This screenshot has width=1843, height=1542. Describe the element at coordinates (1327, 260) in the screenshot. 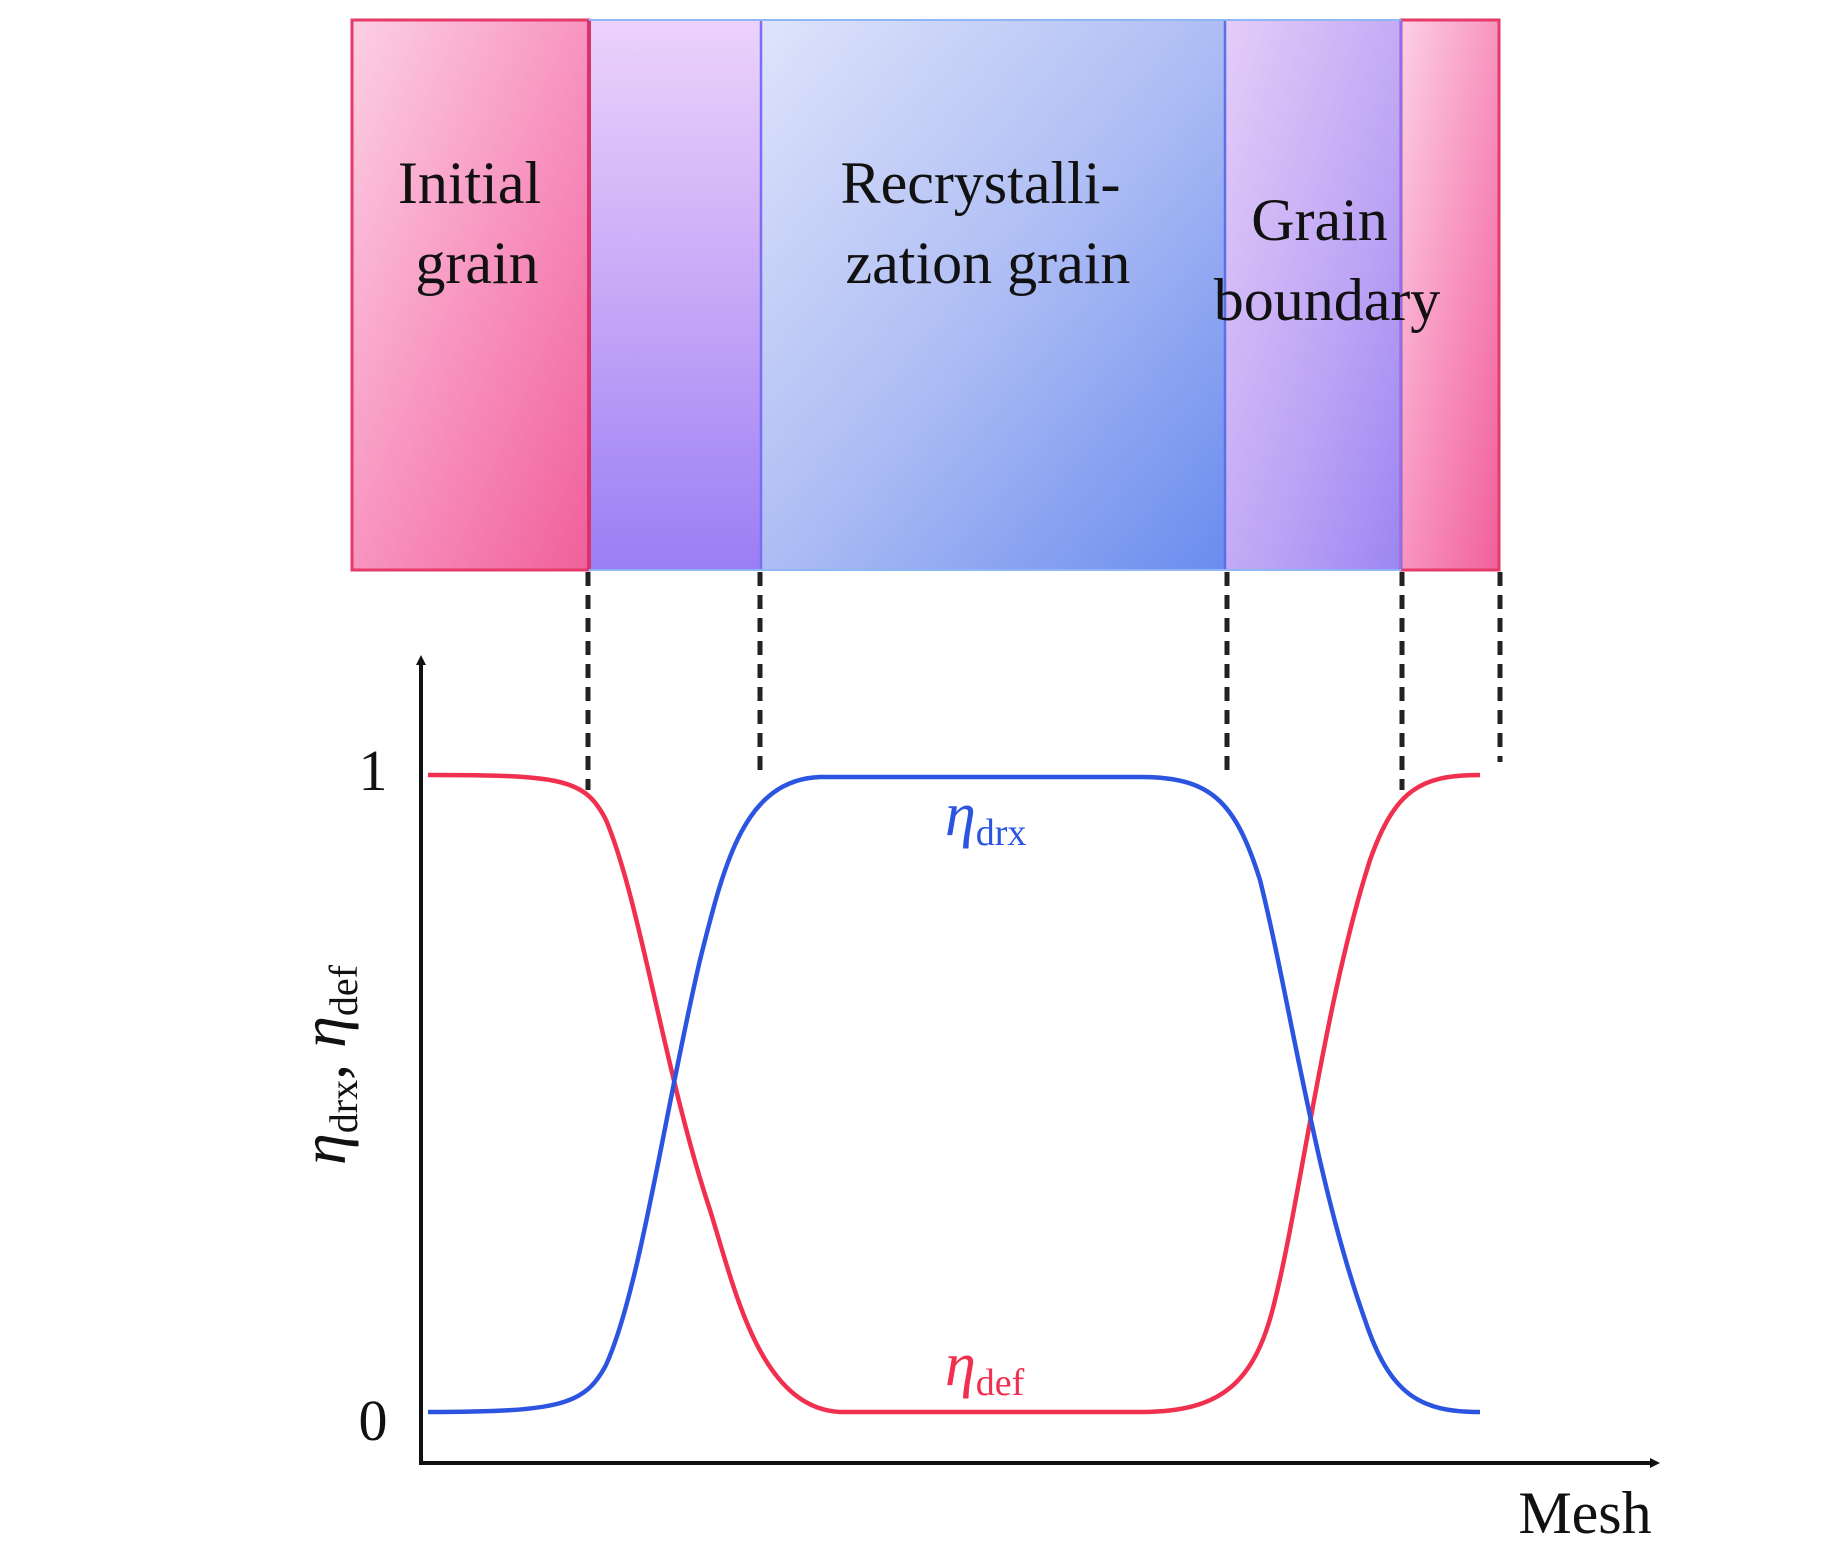

I see `label-grain-boundary: Grain boundary` at that location.